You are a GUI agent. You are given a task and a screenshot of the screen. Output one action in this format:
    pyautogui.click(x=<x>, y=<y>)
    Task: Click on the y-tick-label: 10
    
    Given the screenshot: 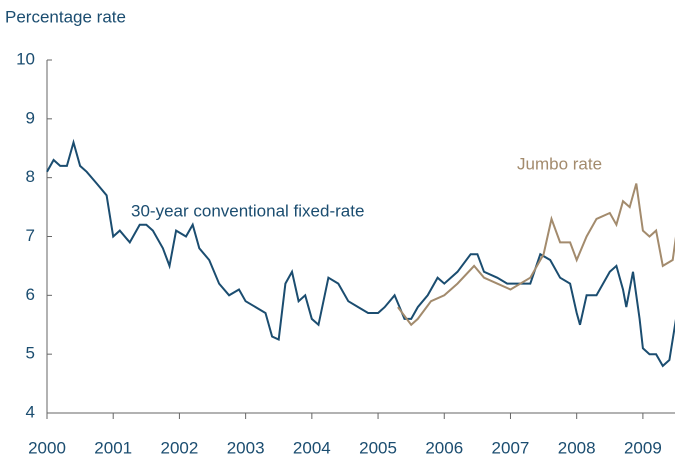 What is the action you would take?
    pyautogui.click(x=25, y=58)
    